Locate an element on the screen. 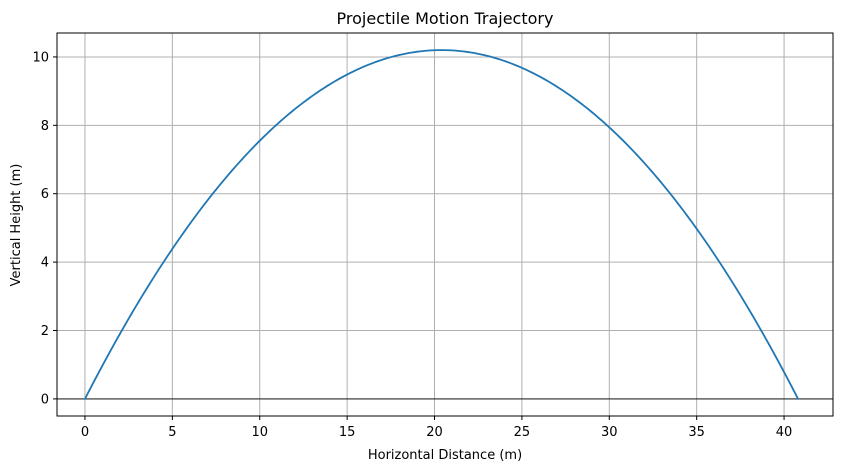  y-tick-label: 0 is located at coordinates (45, 399).